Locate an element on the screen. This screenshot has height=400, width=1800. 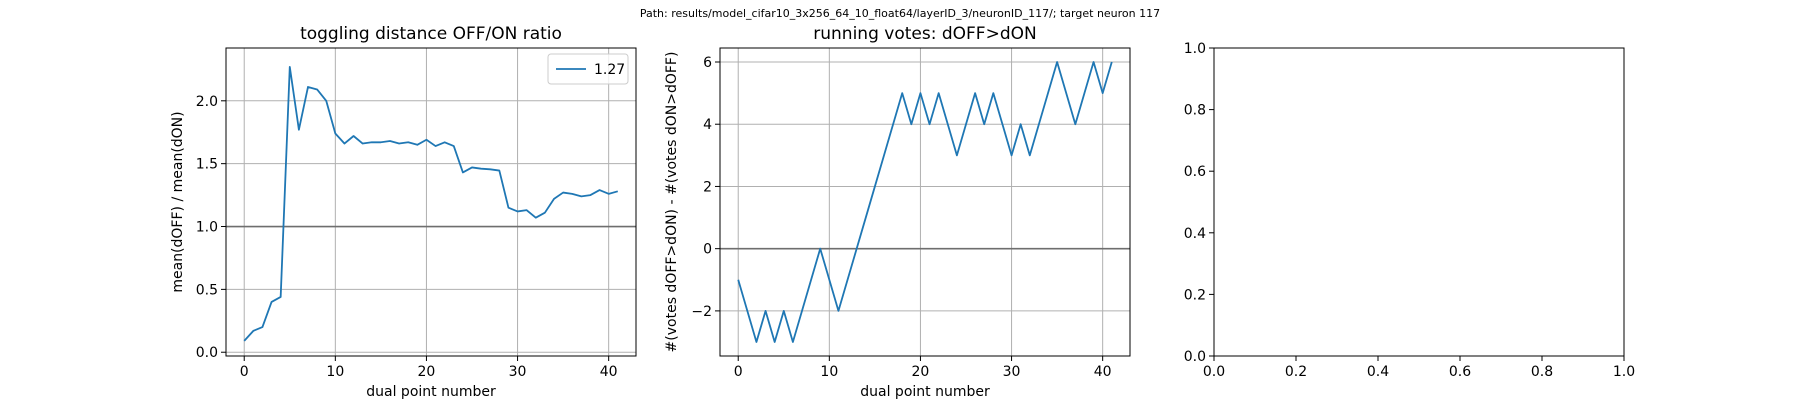
y-axis-label: mean(dOFF) / mean(dON) is located at coordinates (178, 201).